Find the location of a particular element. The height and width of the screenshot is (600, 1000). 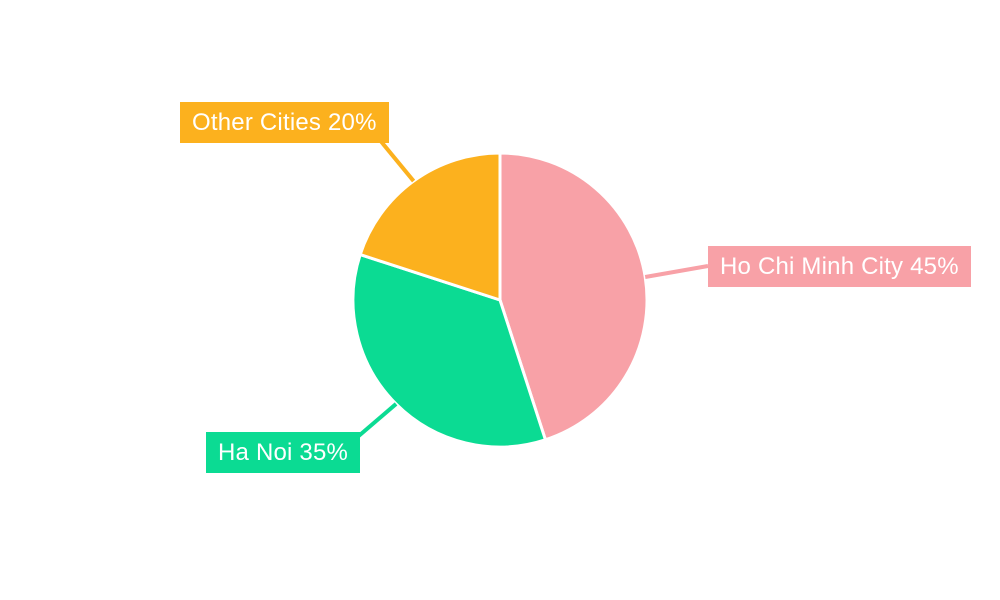

callout-label-ho-chi-minh-city: Ho Chi Minh City 45% is located at coordinates (839, 266).